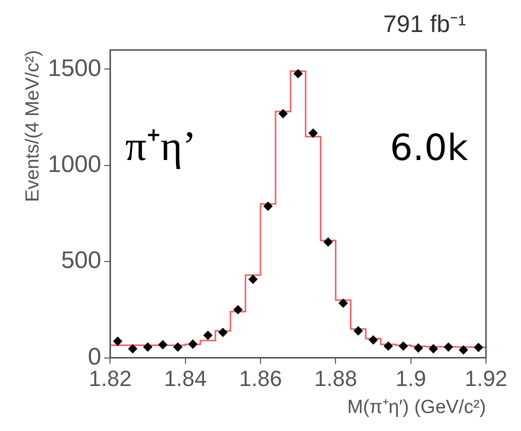 The height and width of the screenshot is (431, 521). I want to click on x-tick-label: 1.88, so click(336, 379).